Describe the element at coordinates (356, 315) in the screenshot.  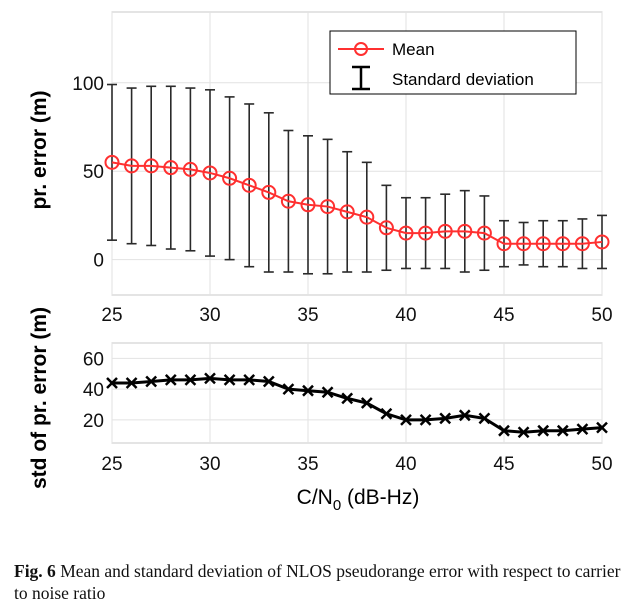
I see `top-x-tick-labels: 25 30 35 40 45 50` at that location.